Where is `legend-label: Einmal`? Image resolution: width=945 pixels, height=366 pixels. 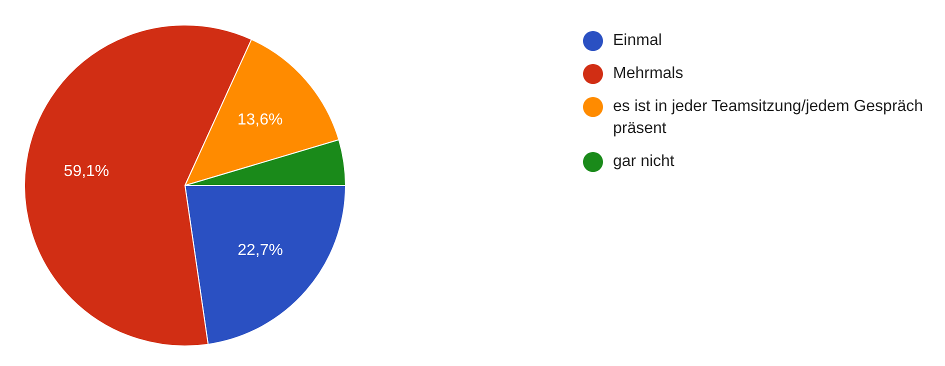 legend-label: Einmal is located at coordinates (637, 41).